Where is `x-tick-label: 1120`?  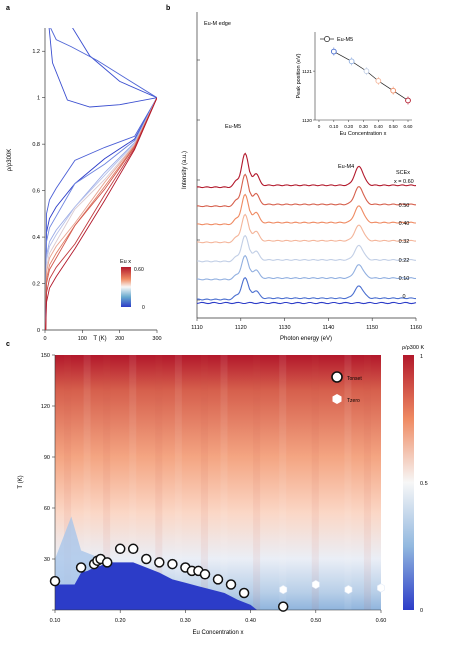 x-tick-label: 1120 is located at coordinates (241, 328).